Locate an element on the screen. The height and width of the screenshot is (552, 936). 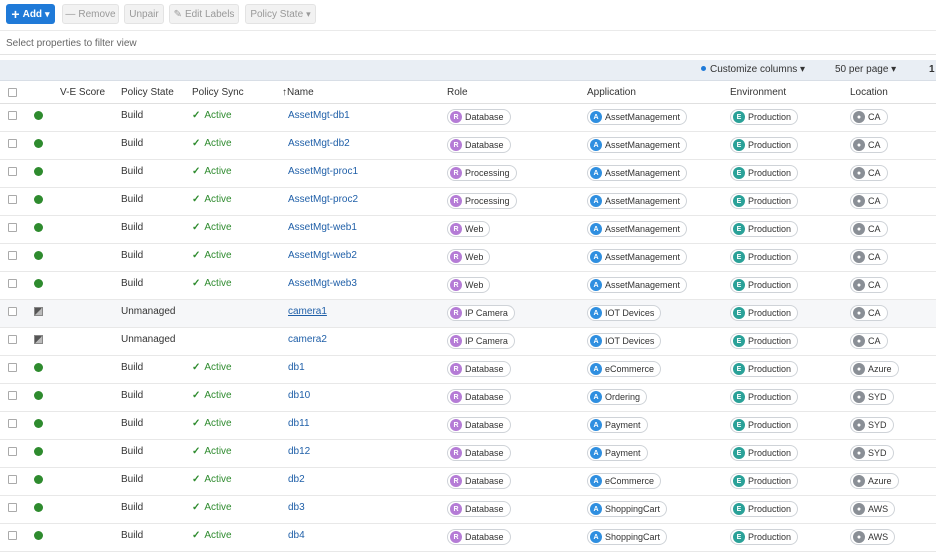
unpair-button-label: Unpair is located at coordinates (144, 14).